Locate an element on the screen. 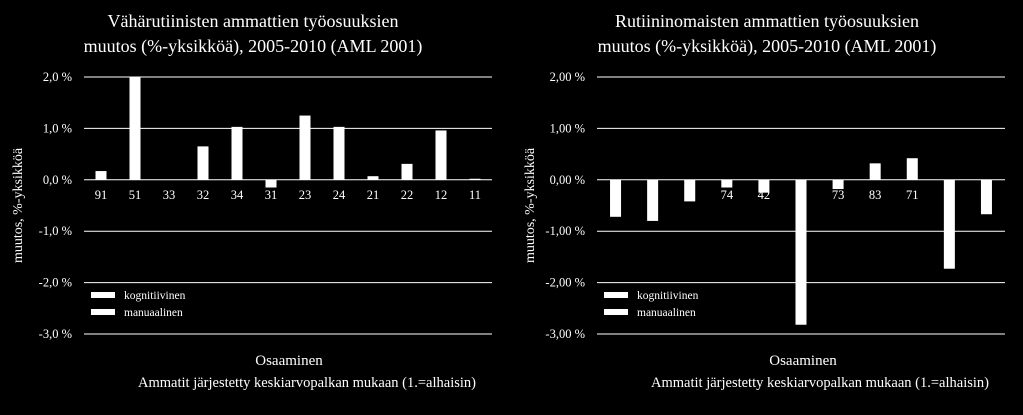 Image resolution: width=1023 pixels, height=415 pixels. x-category-label: 24 is located at coordinates (339, 195).